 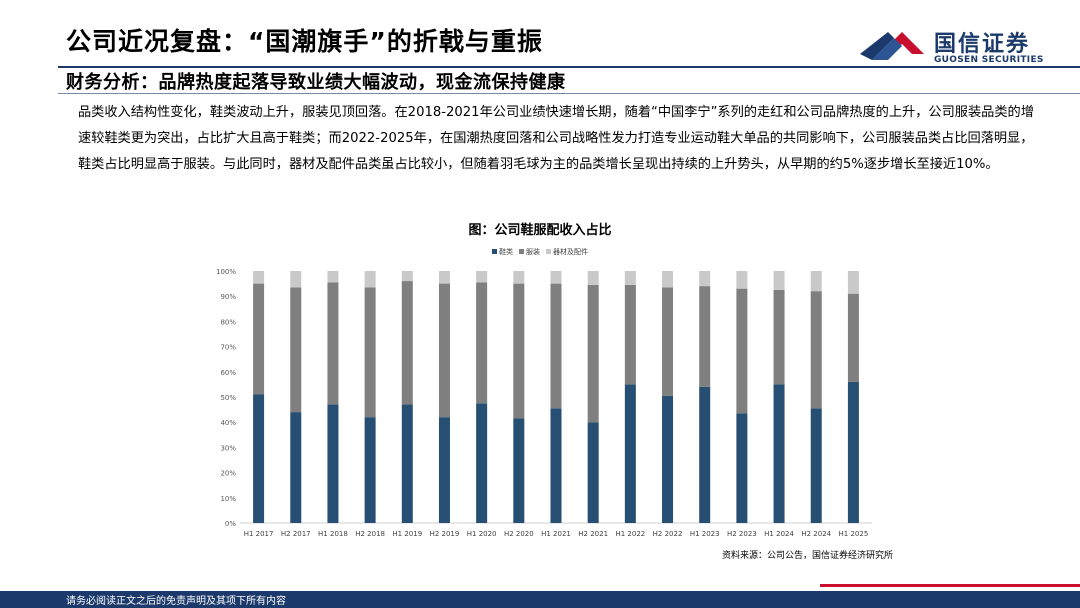 What do you see at coordinates (228, 423) in the screenshot?
I see `y-tick-label: 40%` at bounding box center [228, 423].